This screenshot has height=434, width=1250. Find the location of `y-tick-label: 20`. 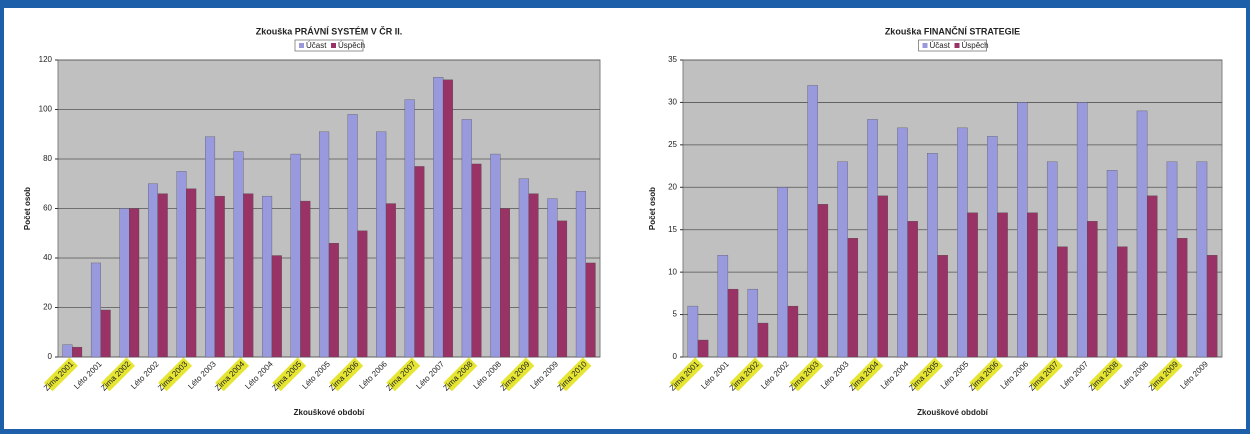

y-tick-label: 20 is located at coordinates (672, 186).